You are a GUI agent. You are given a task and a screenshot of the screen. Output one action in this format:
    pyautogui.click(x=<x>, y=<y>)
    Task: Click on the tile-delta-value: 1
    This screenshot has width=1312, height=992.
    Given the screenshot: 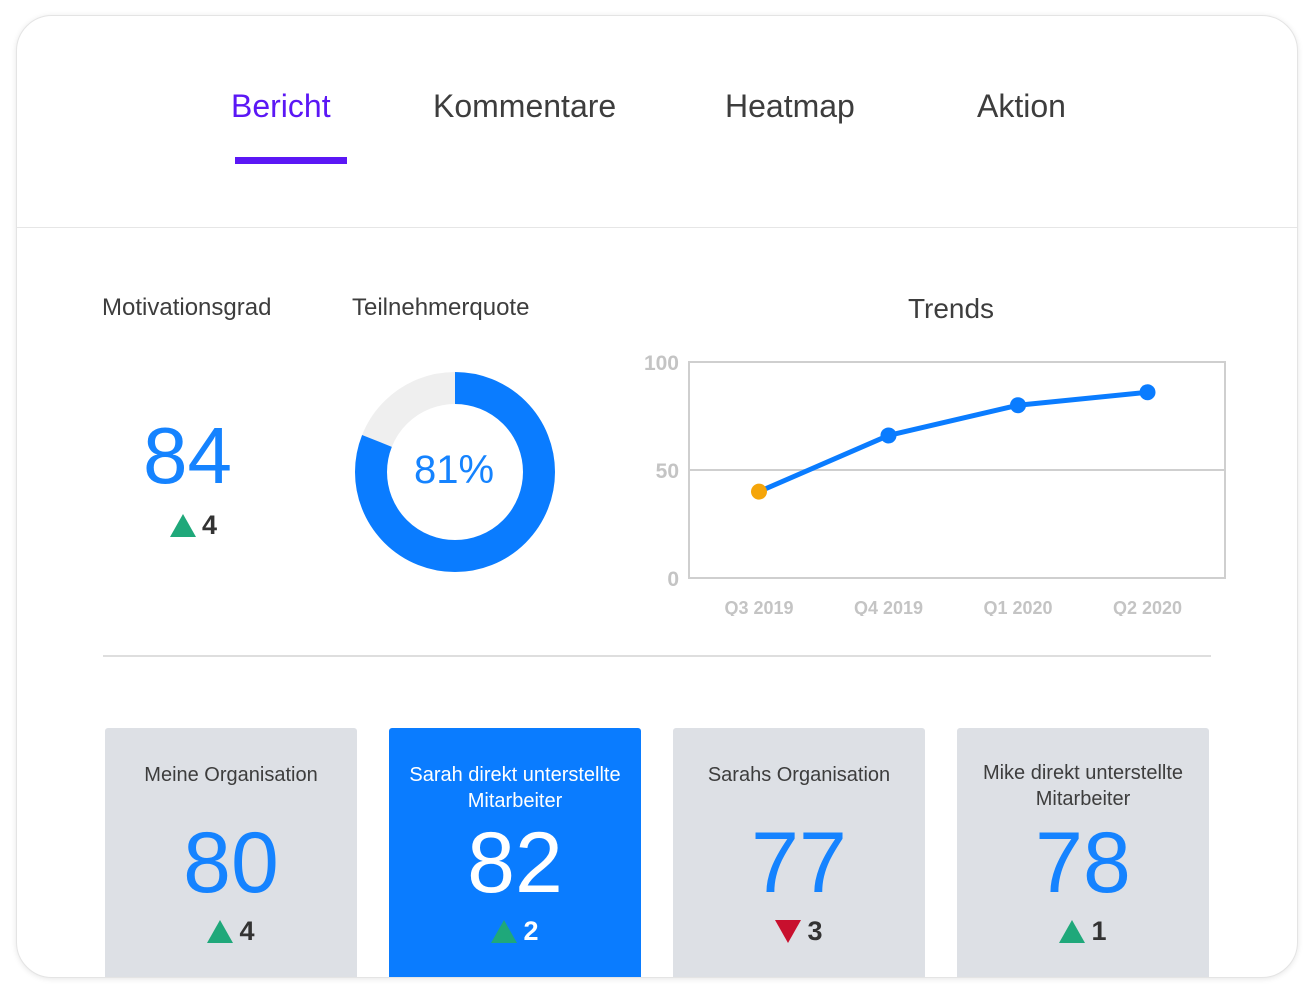 What is the action you would take?
    pyautogui.click(x=1099, y=931)
    